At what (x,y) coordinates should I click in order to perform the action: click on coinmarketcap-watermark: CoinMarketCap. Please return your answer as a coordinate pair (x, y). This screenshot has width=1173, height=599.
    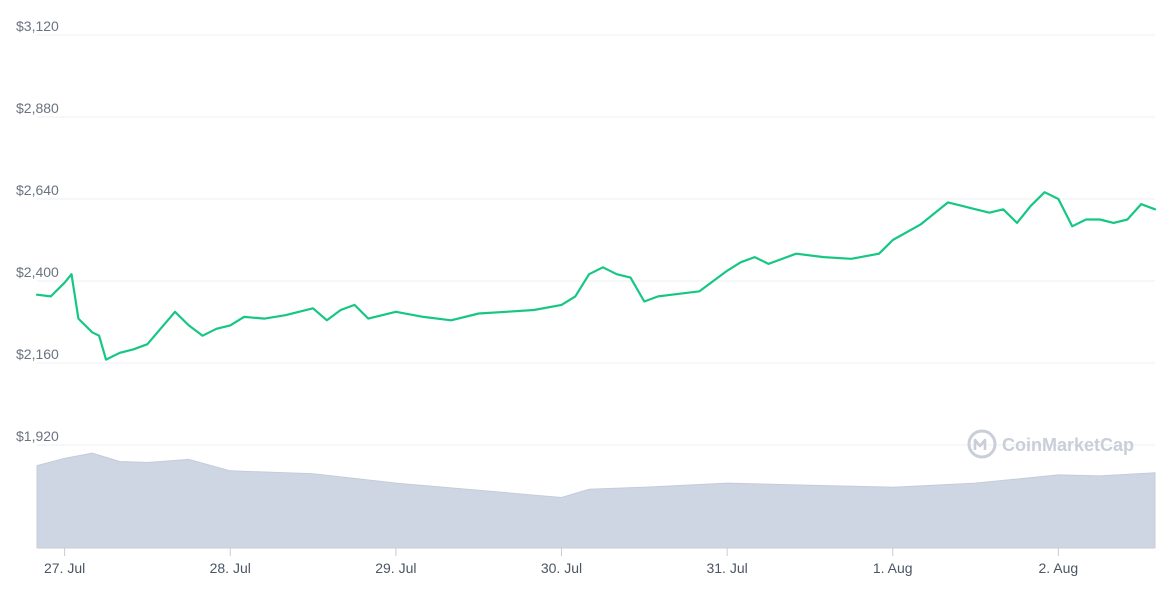
    Looking at the image, I should click on (1050, 444).